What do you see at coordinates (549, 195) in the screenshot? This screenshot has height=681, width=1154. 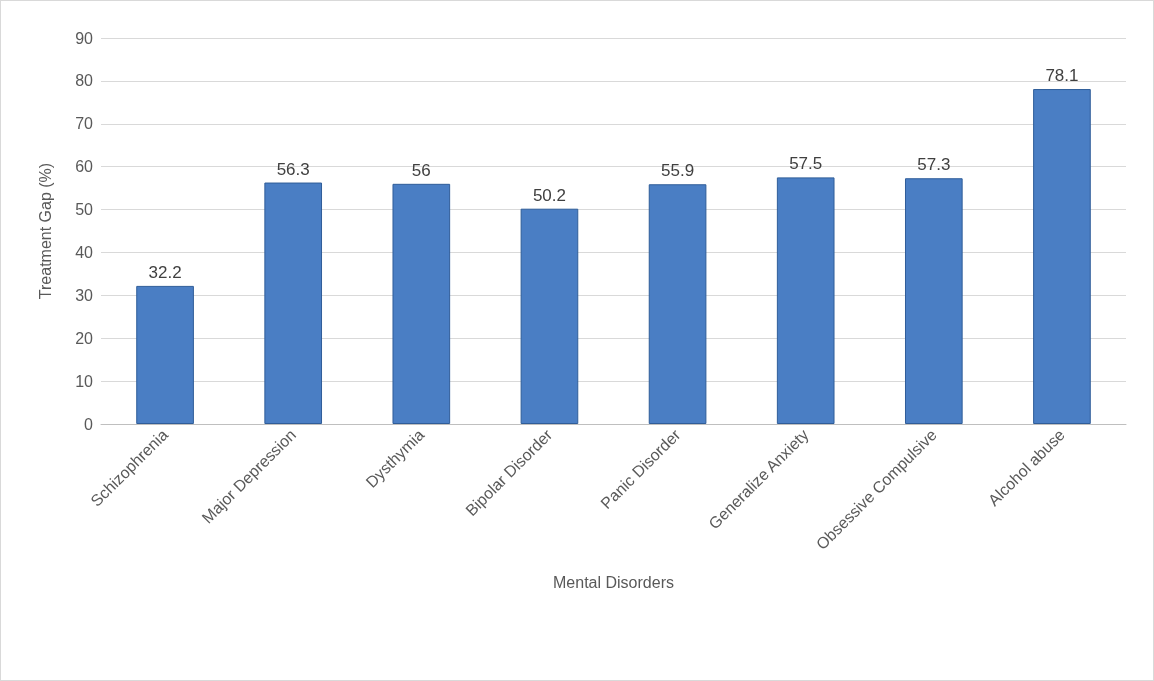 I see `data-label: 50.2` at bounding box center [549, 195].